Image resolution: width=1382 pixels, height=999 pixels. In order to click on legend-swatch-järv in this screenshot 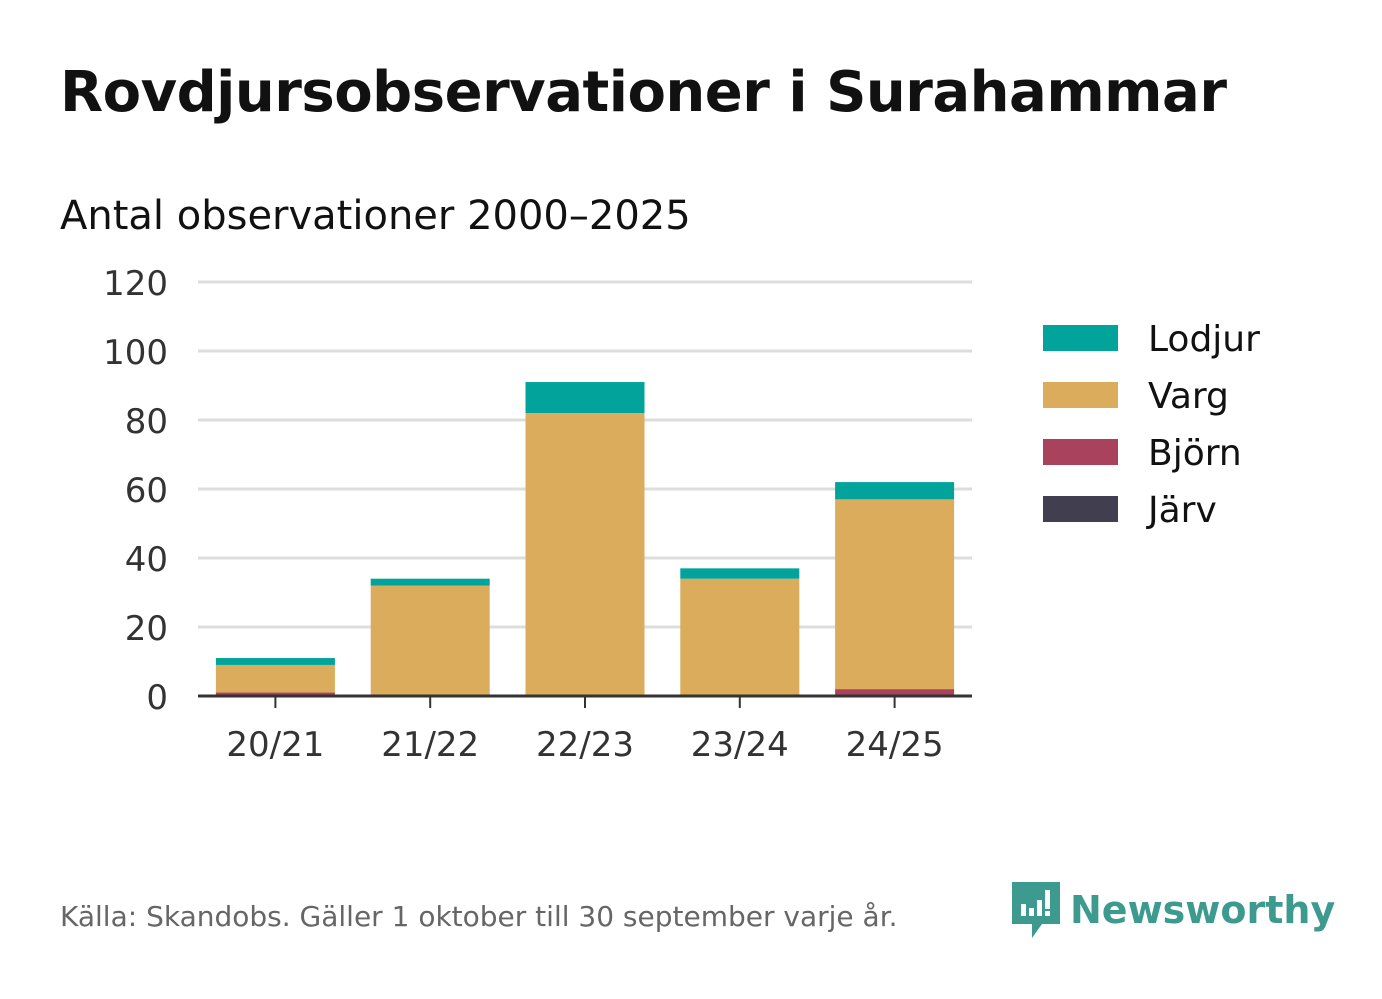, I will do `click(1080, 509)`.